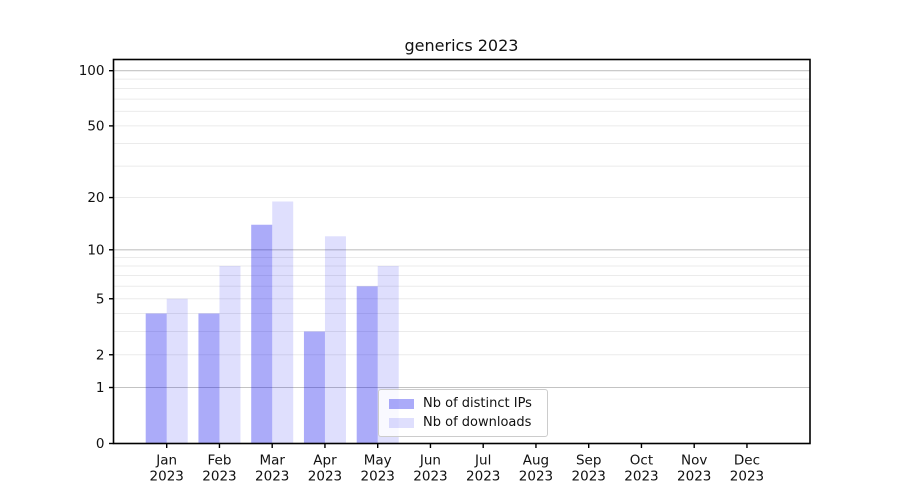 The height and width of the screenshot is (500, 900). Describe the element at coordinates (588, 461) in the screenshot. I see `x-tick-label-month: Sep` at that location.